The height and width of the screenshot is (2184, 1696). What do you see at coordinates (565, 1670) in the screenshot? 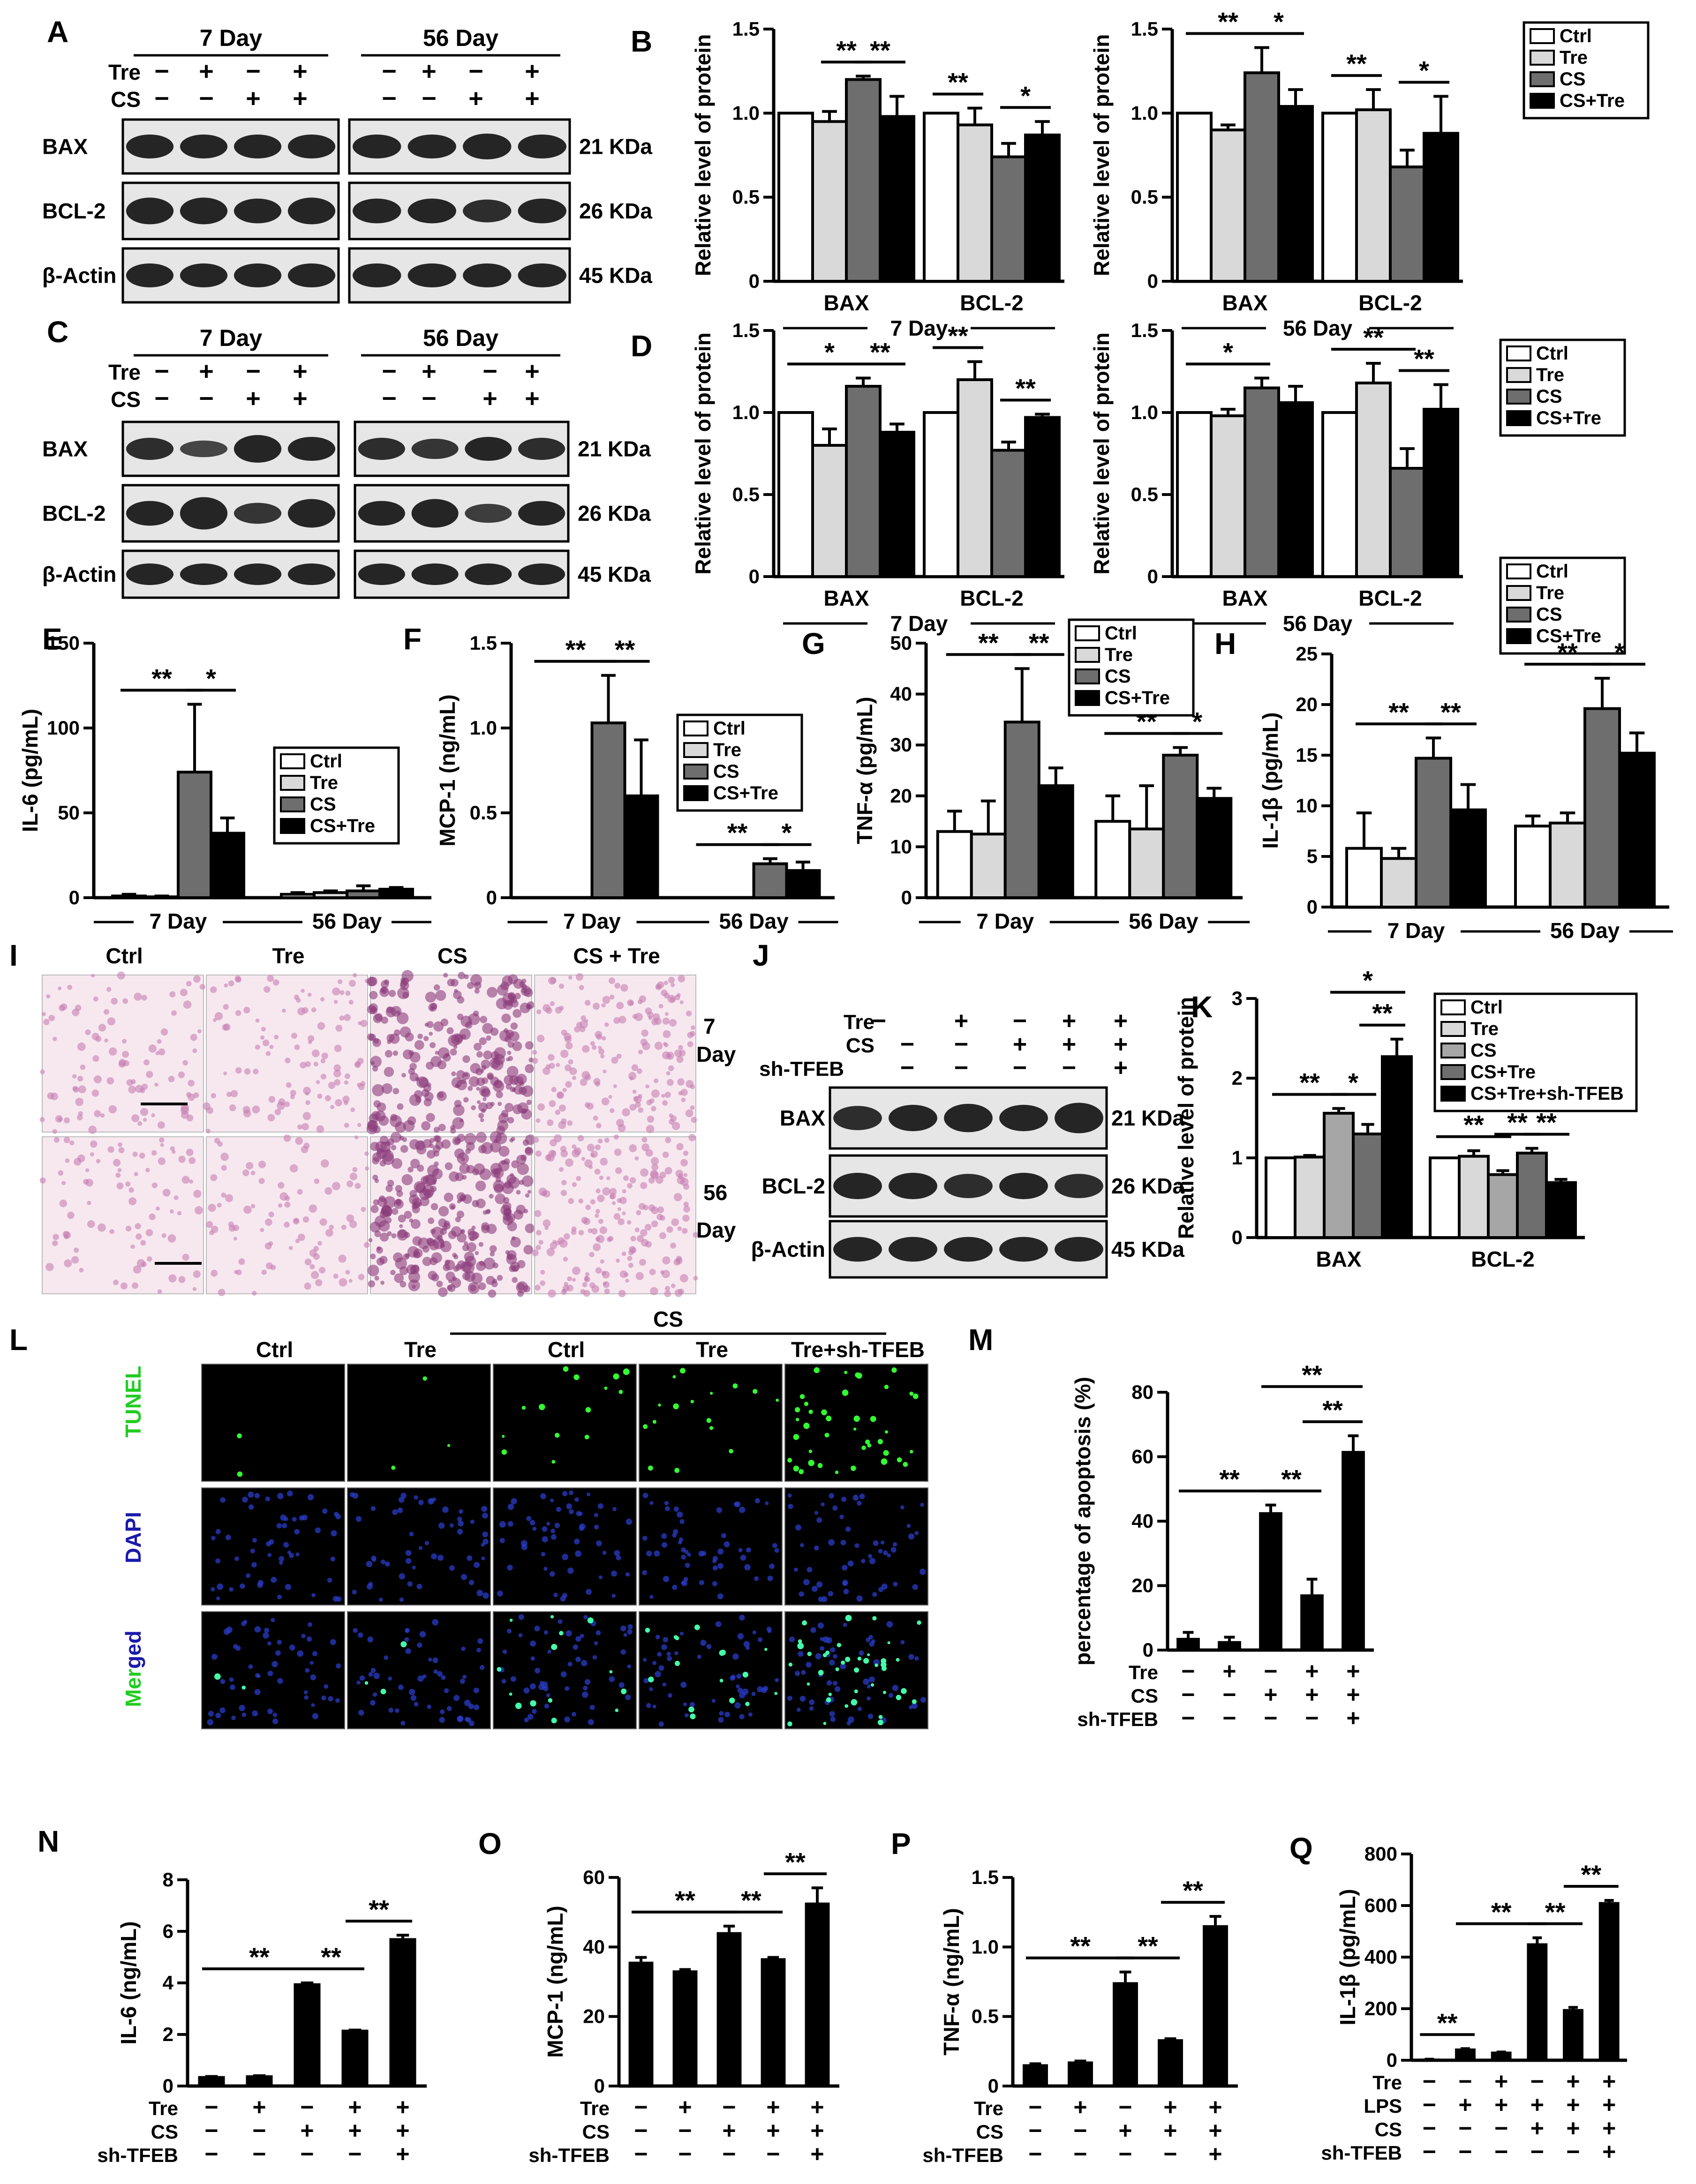
I see `fluorescence-image` at bounding box center [565, 1670].